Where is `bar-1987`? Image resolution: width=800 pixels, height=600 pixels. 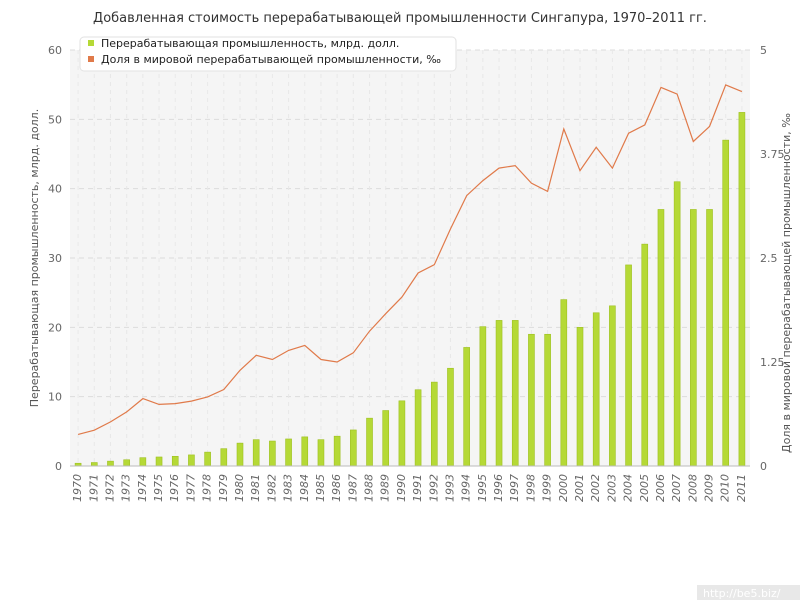
bar-1987 is located at coordinates (353, 447).